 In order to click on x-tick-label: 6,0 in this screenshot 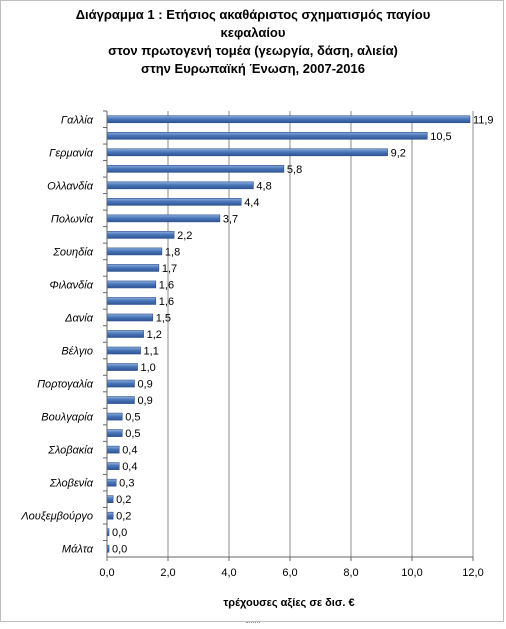, I will do `click(289, 573)`.